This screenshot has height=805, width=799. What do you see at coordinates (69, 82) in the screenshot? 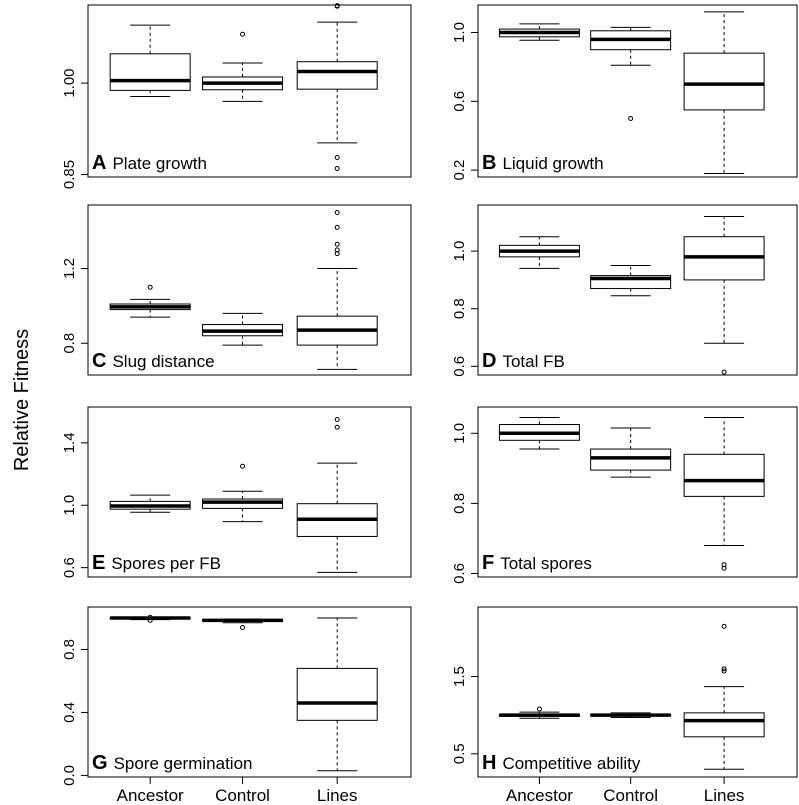
I see `y-tick-label: 1.00` at bounding box center [69, 82].